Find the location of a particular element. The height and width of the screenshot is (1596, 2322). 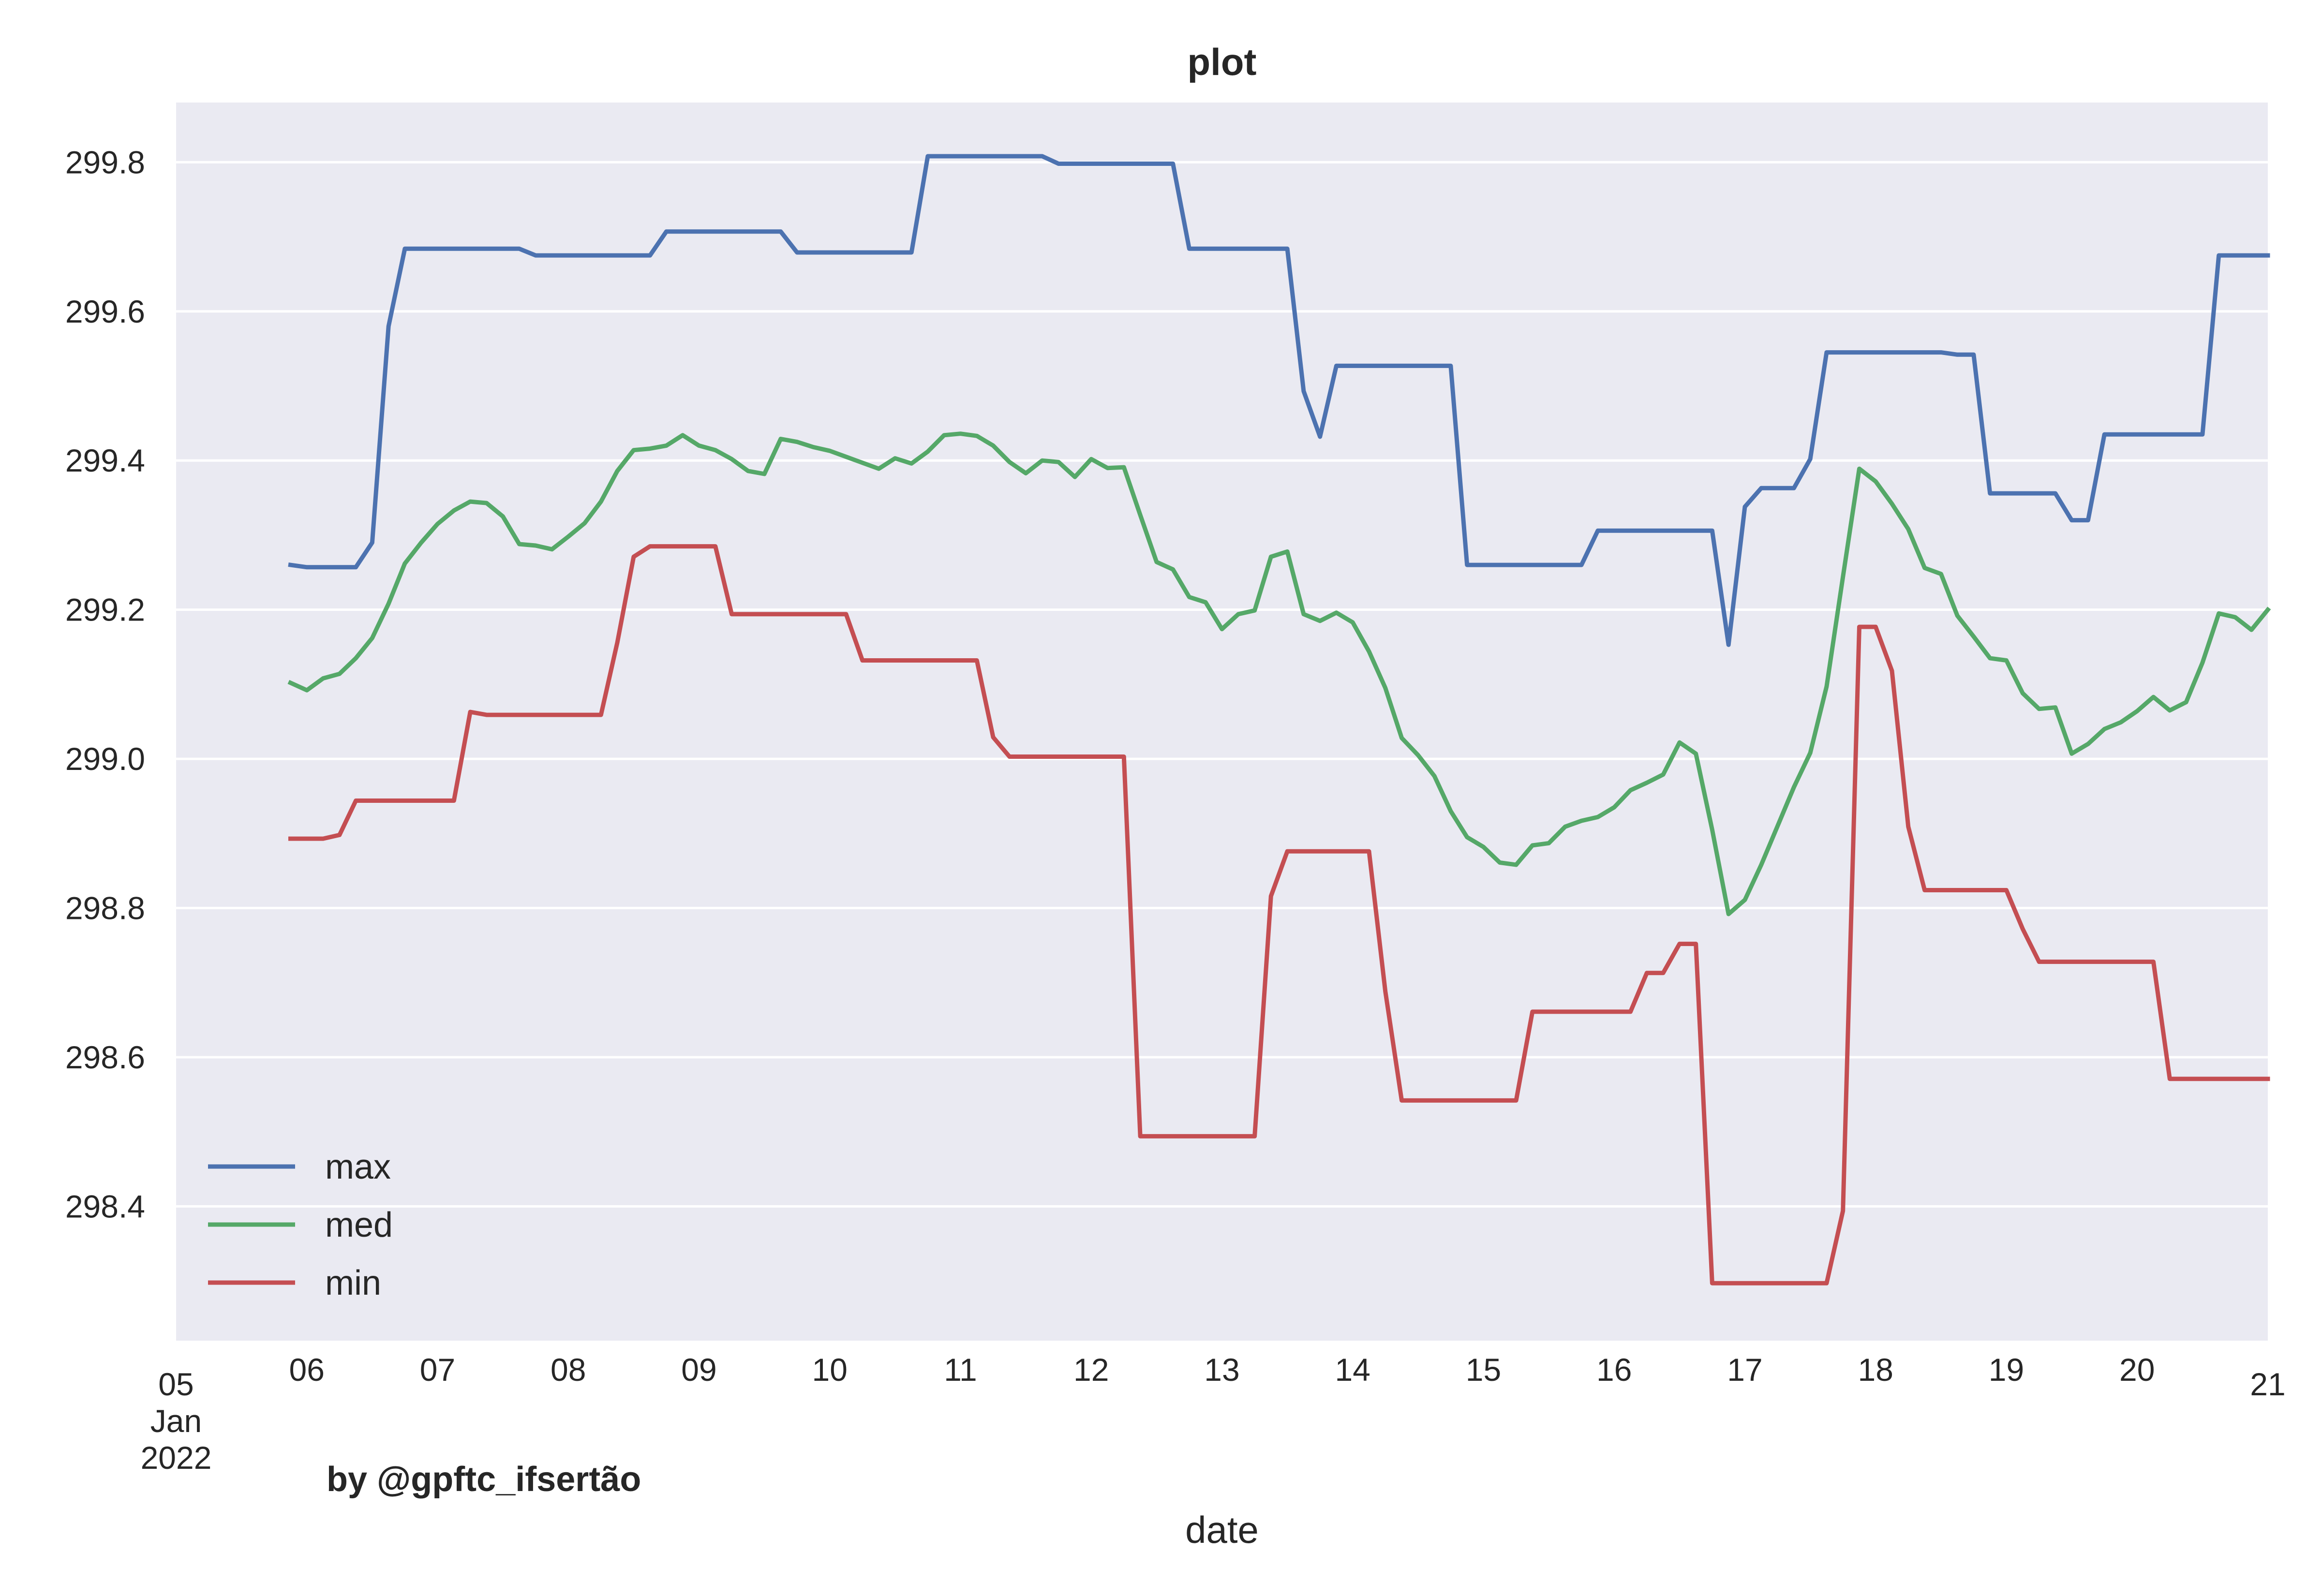

x-tick-label: 19 is located at coordinates (2006, 1370).